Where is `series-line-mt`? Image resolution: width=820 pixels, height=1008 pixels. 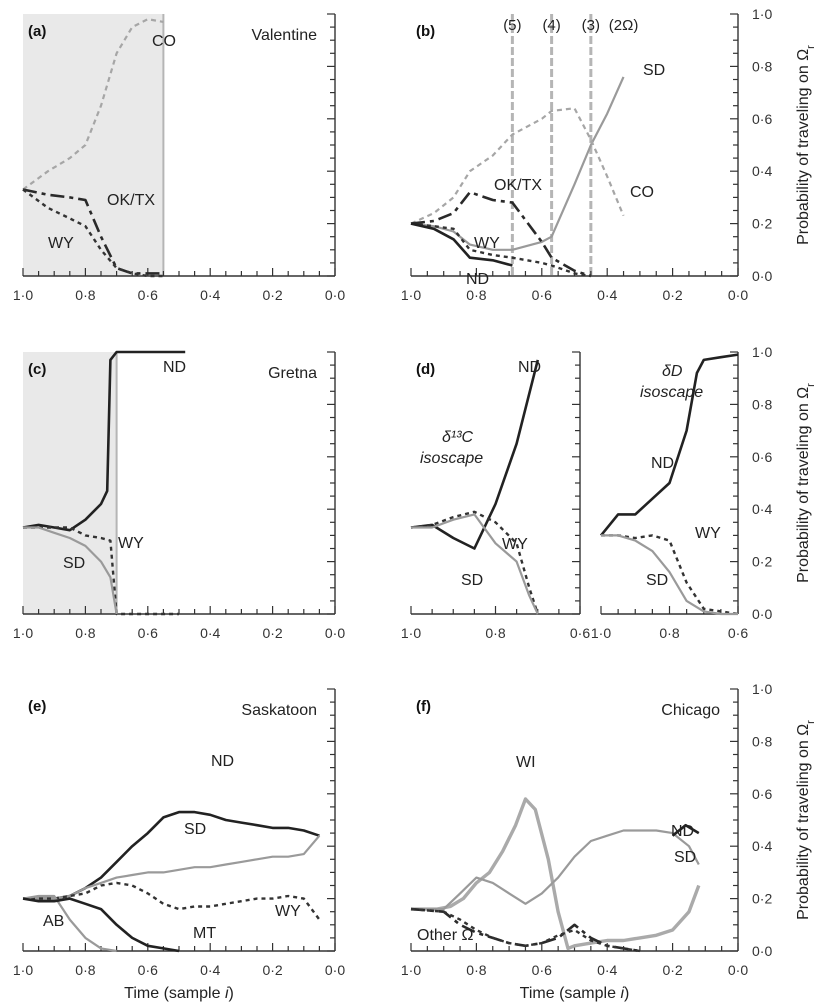 series-line-mt is located at coordinates (101, 925).